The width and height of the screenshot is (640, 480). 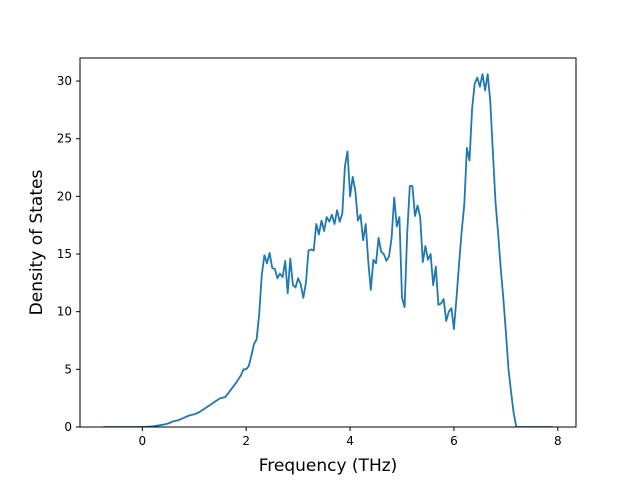 What do you see at coordinates (64, 139) in the screenshot?
I see `y-tick-label: 25` at bounding box center [64, 139].